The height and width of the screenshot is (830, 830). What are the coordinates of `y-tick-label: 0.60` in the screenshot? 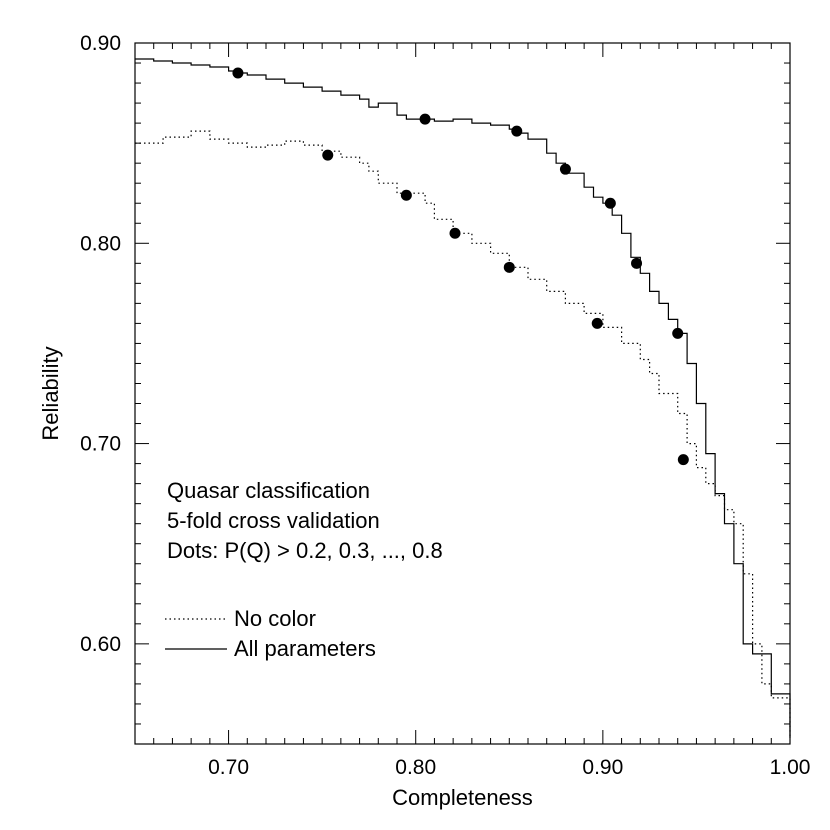 It's located at (100, 644).